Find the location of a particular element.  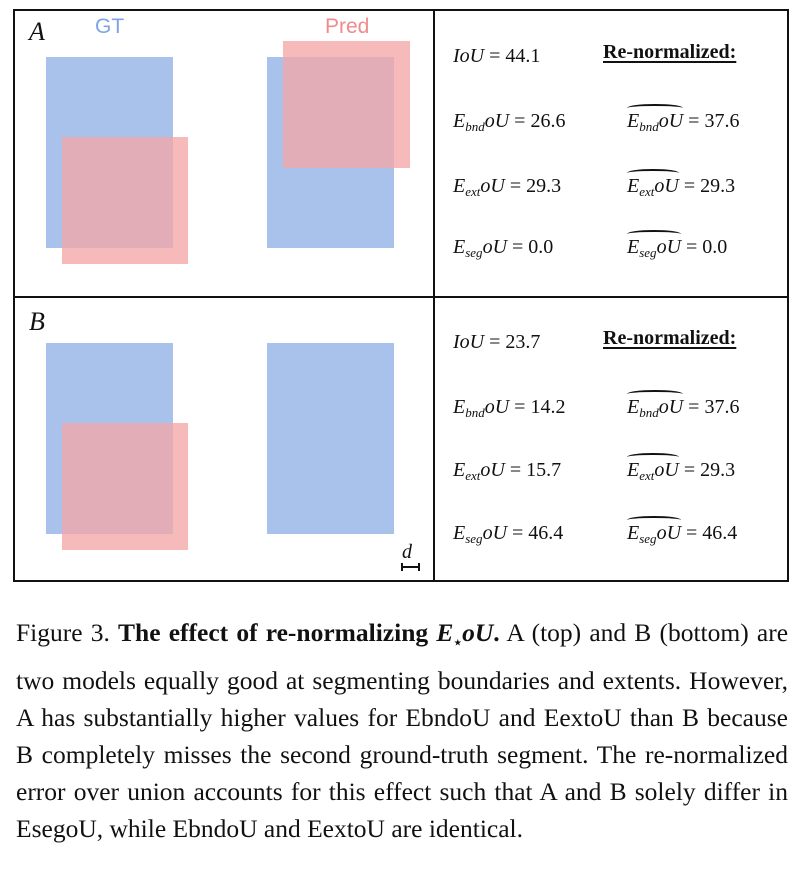

eseg-a: EsegoU = 0.0 is located at coordinates (503, 248).